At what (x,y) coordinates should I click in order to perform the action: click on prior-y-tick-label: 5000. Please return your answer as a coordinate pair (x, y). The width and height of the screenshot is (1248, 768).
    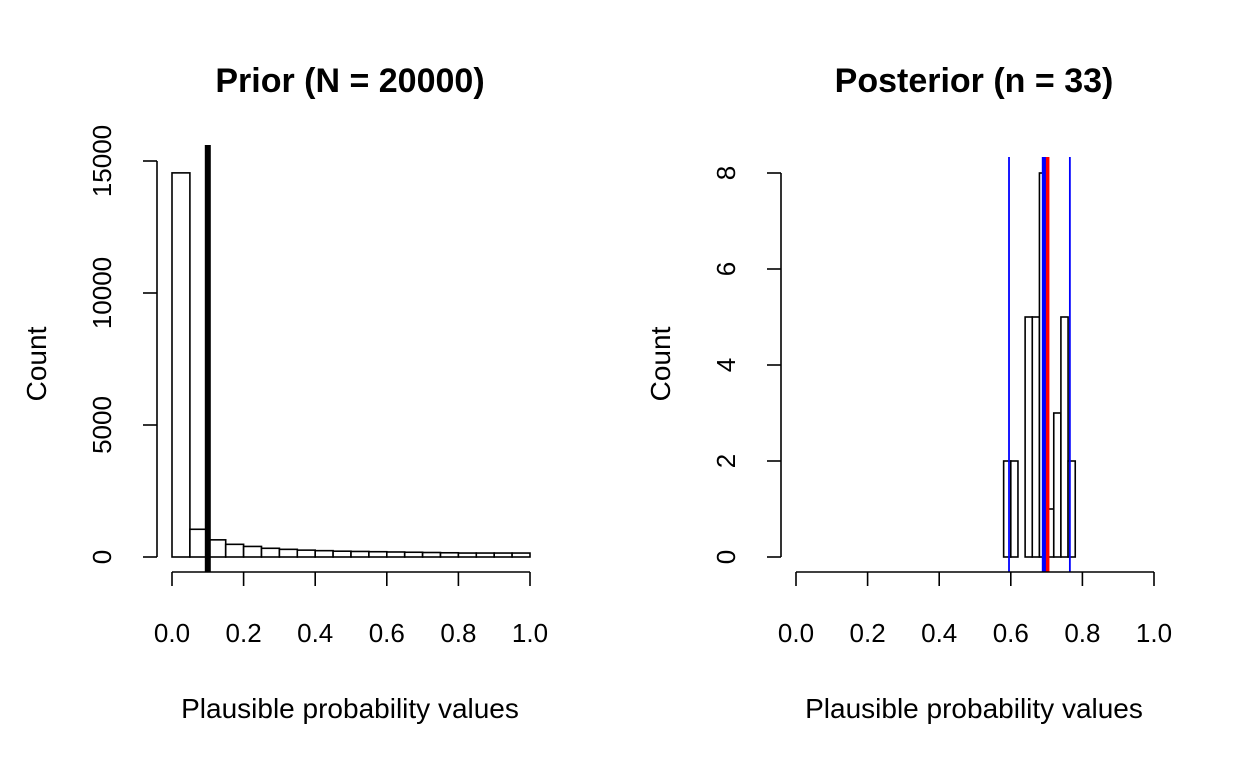
    Looking at the image, I should click on (102, 425).